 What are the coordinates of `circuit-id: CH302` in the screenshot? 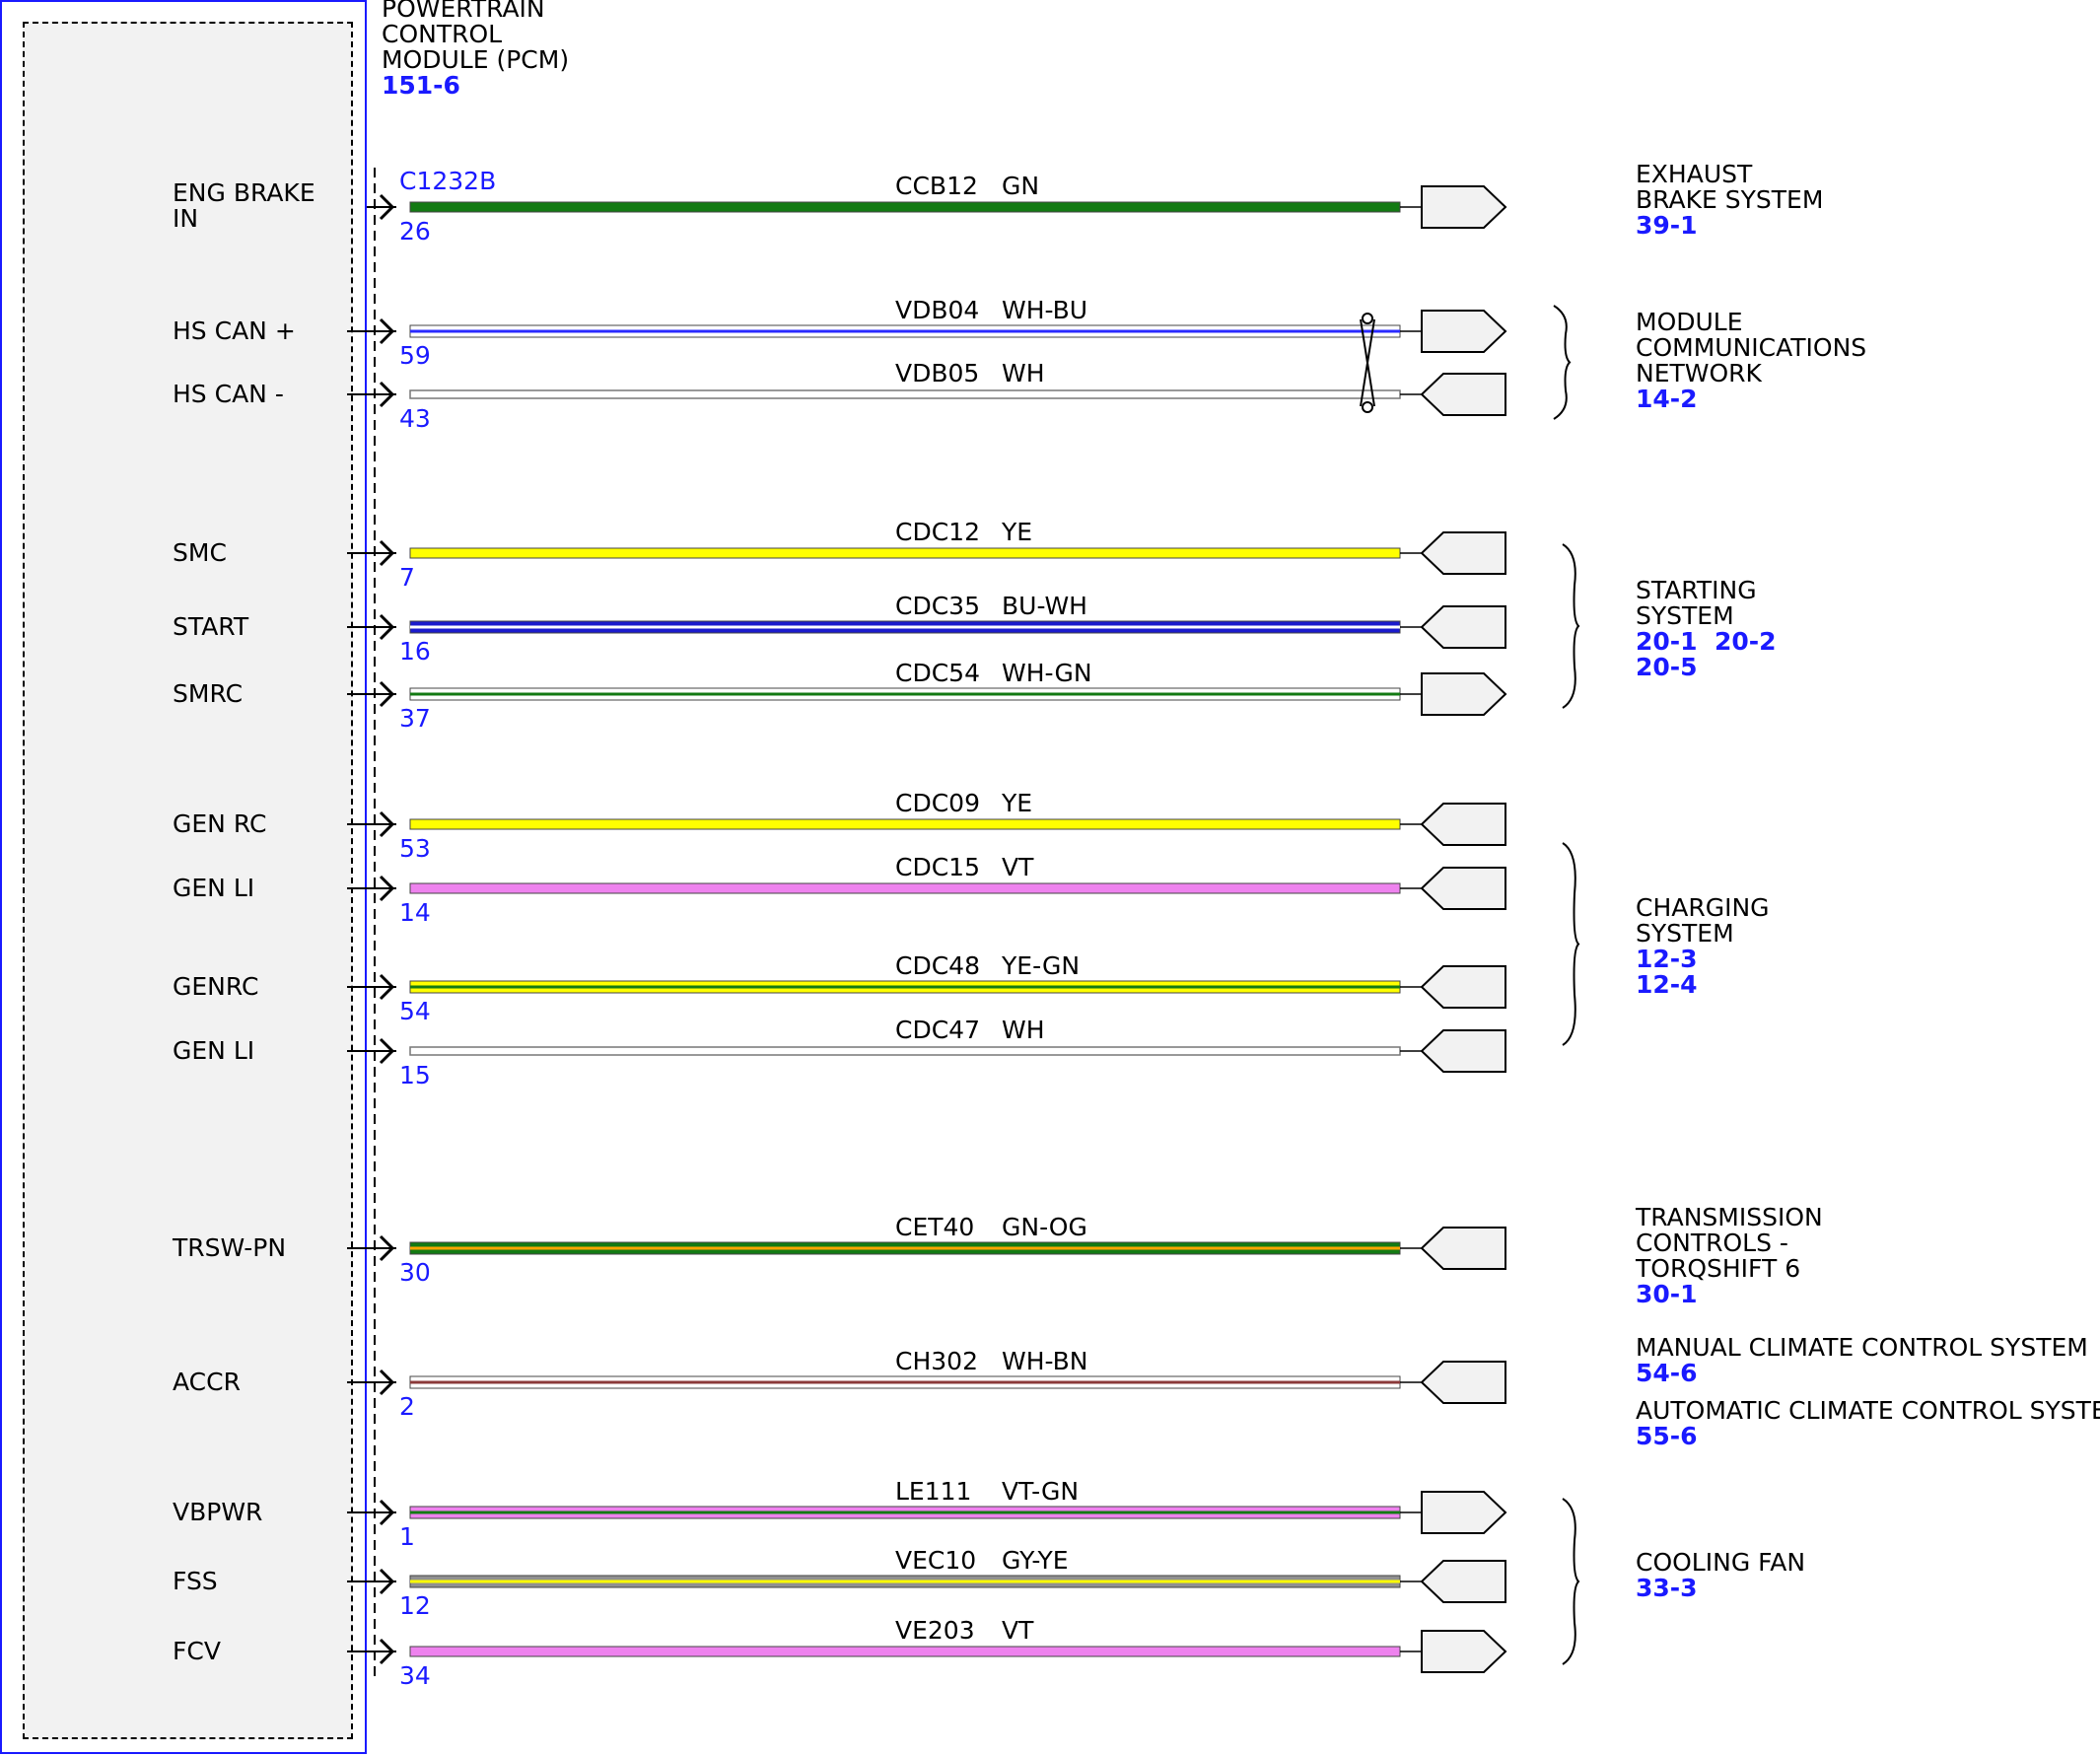 It's located at (936, 1361).